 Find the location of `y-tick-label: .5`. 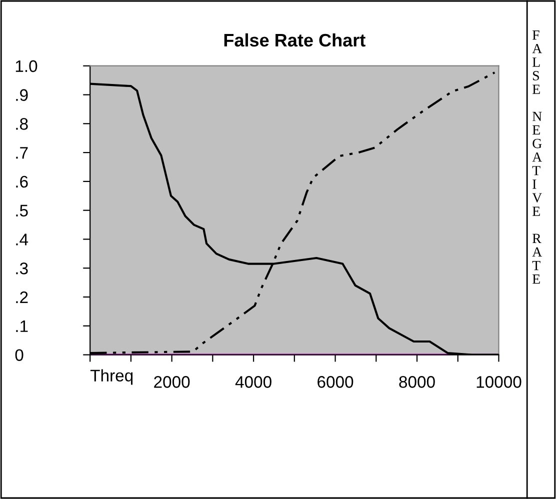

y-tick-label: .5 is located at coordinates (22, 210).